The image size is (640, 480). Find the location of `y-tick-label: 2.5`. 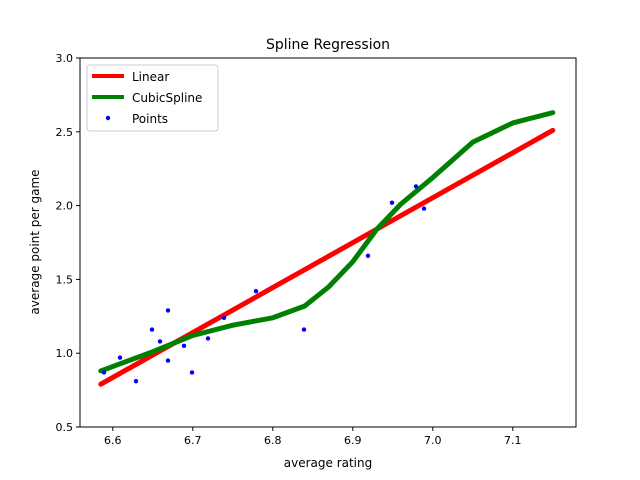

y-tick-label: 2.5 is located at coordinates (65, 132).